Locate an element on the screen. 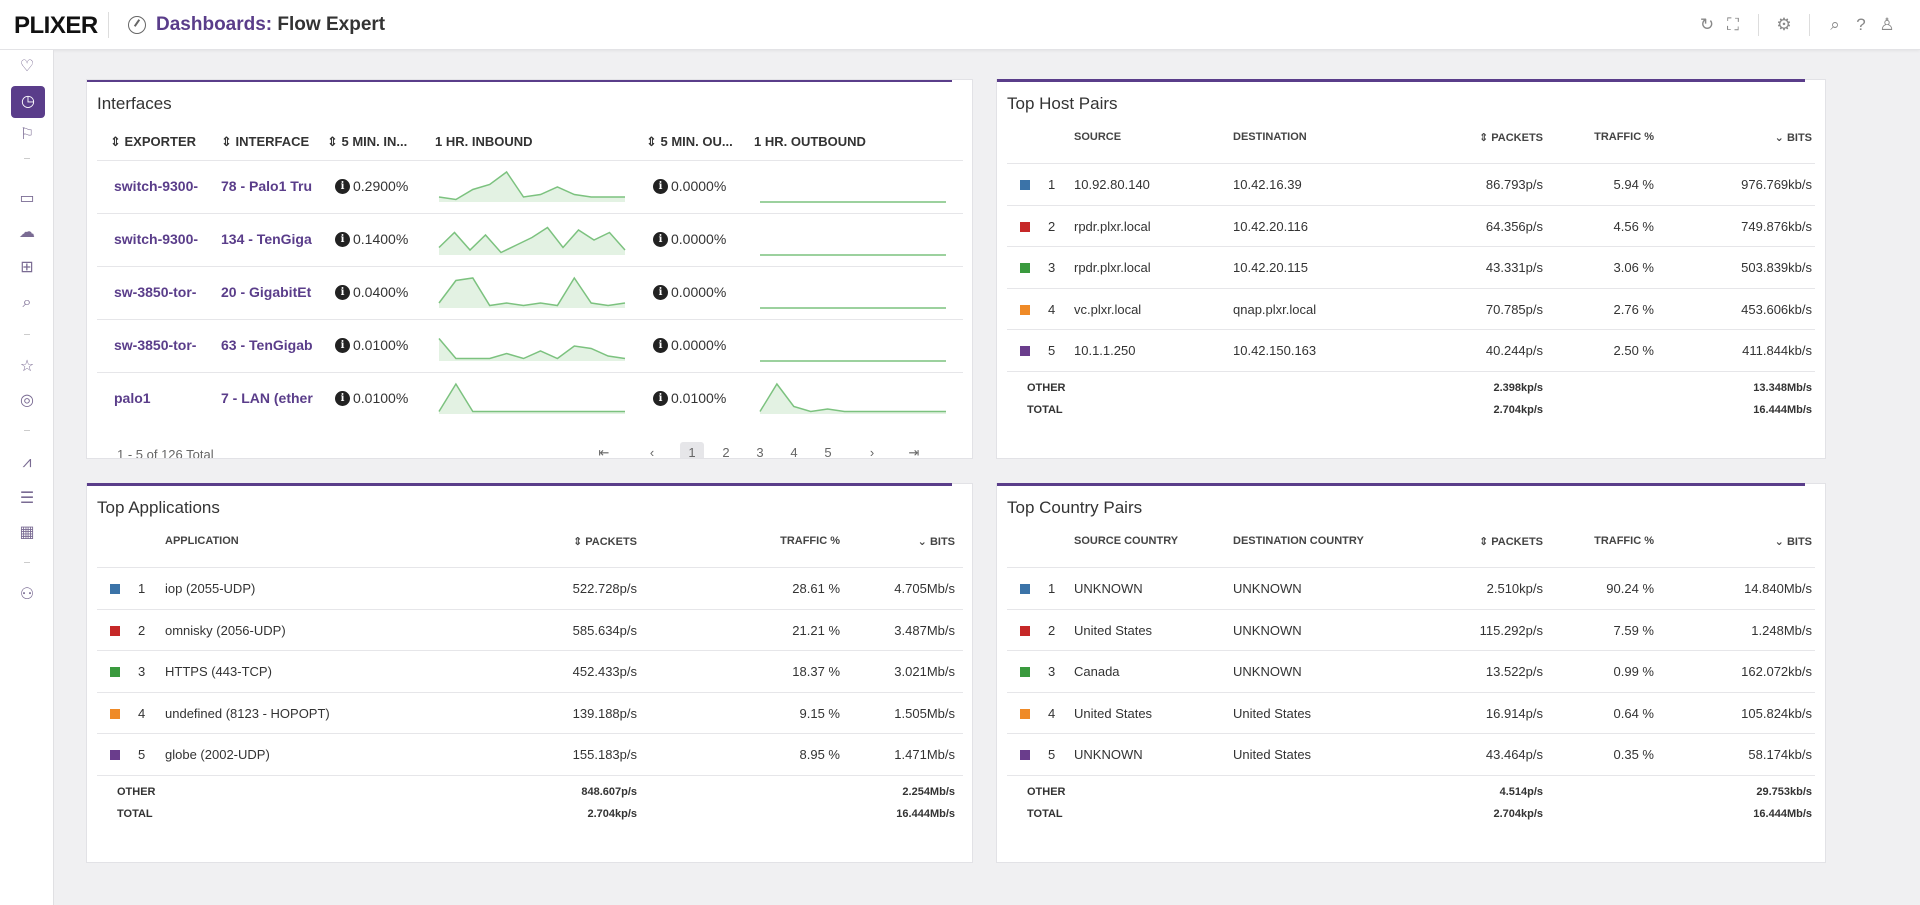 This screenshot has width=1920, height=905. interface-link: 63 - TenGigab is located at coordinates (267, 345).